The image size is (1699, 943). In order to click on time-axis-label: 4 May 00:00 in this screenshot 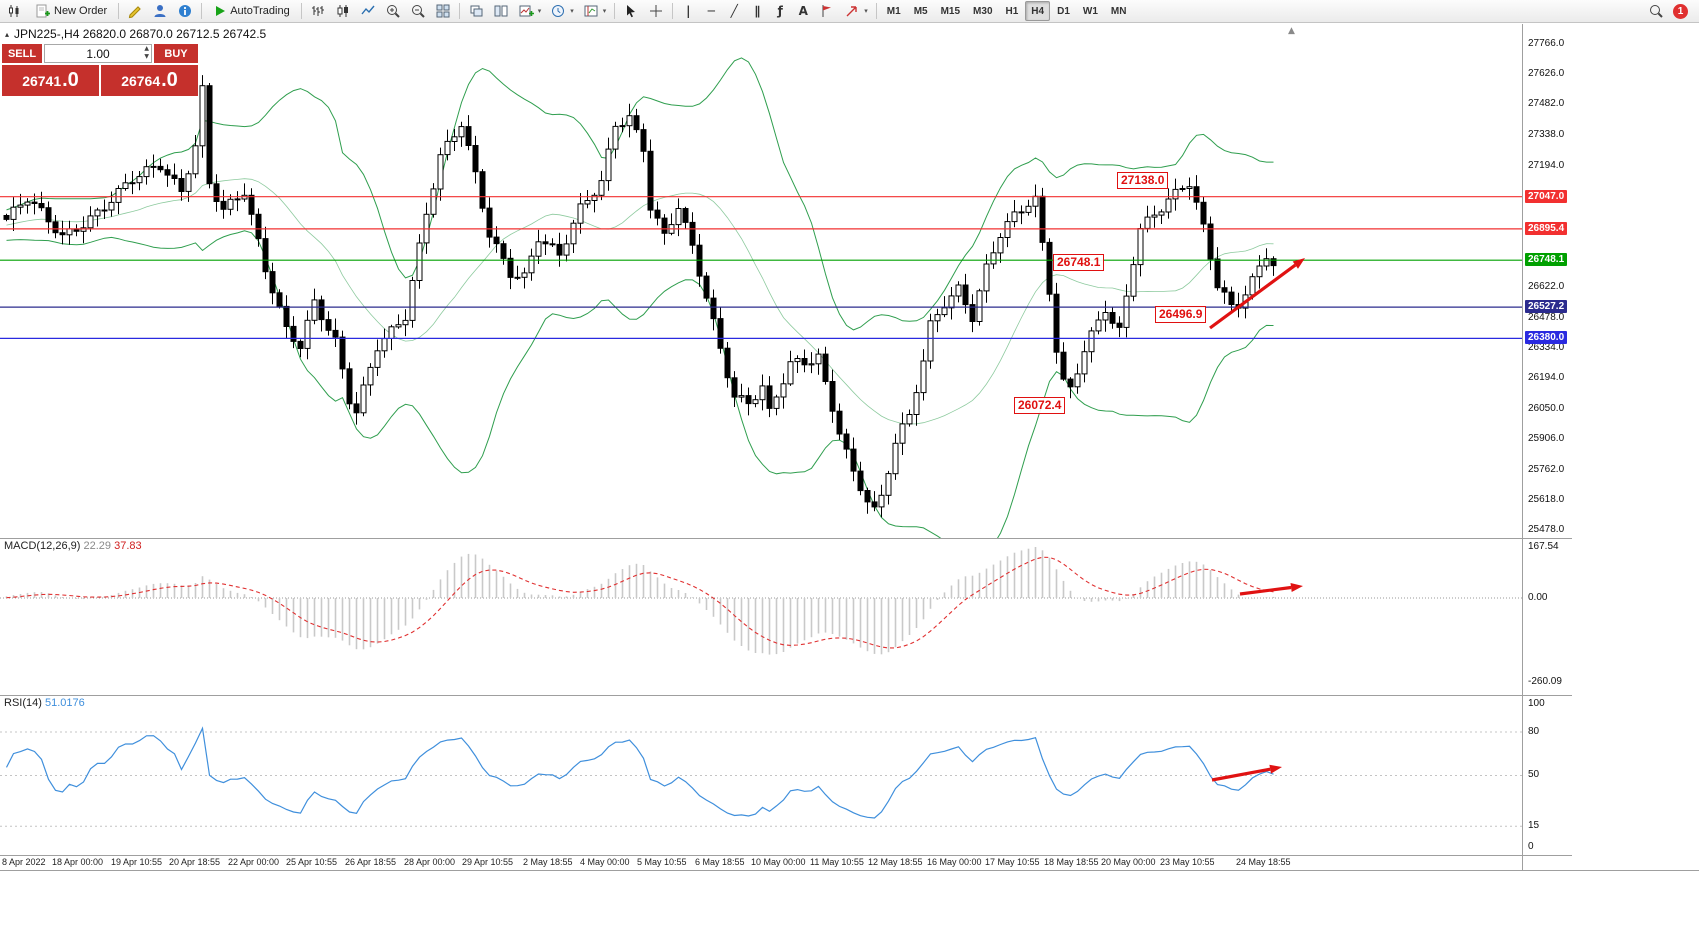, I will do `click(605, 862)`.